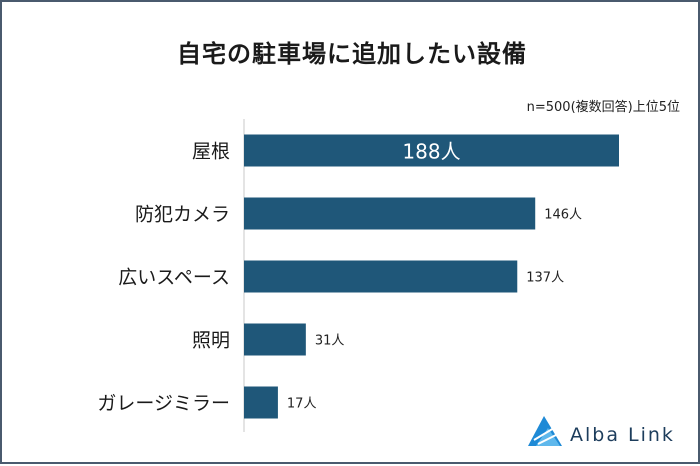  Describe the element at coordinates (352, 54) in the screenshot. I see `chart-title: 自宅の駐車場に追加したい設備` at that location.